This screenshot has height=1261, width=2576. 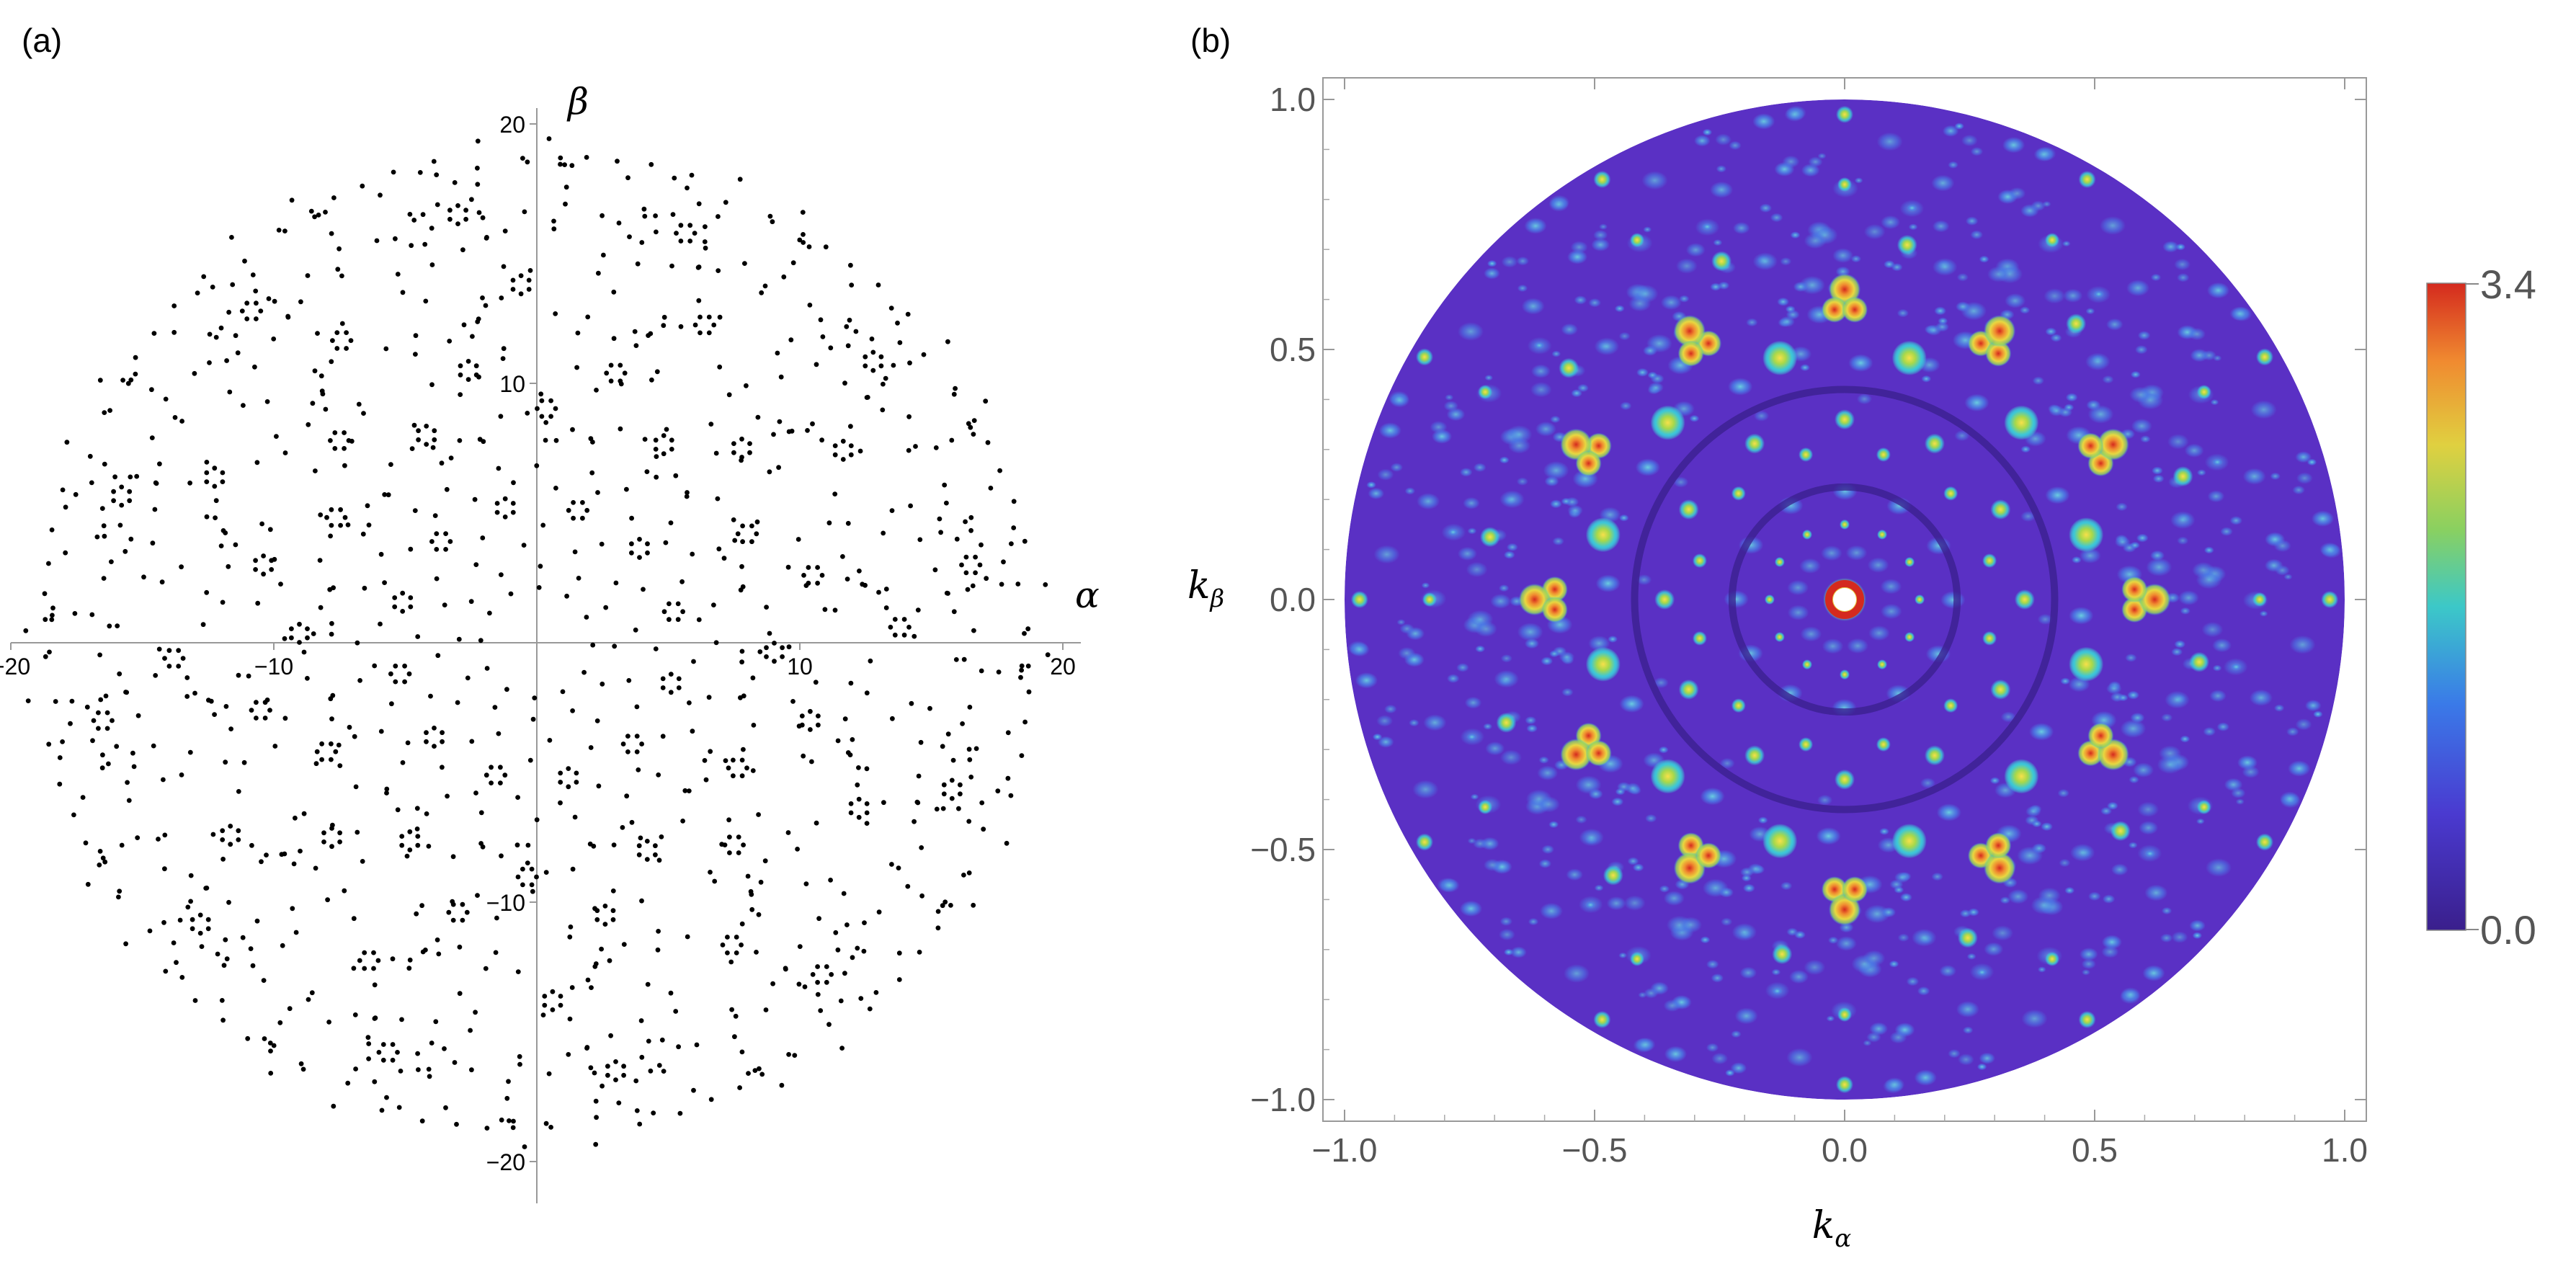 I want to click on panel-b-y-axis-name: kβ, so click(x=1205, y=588).